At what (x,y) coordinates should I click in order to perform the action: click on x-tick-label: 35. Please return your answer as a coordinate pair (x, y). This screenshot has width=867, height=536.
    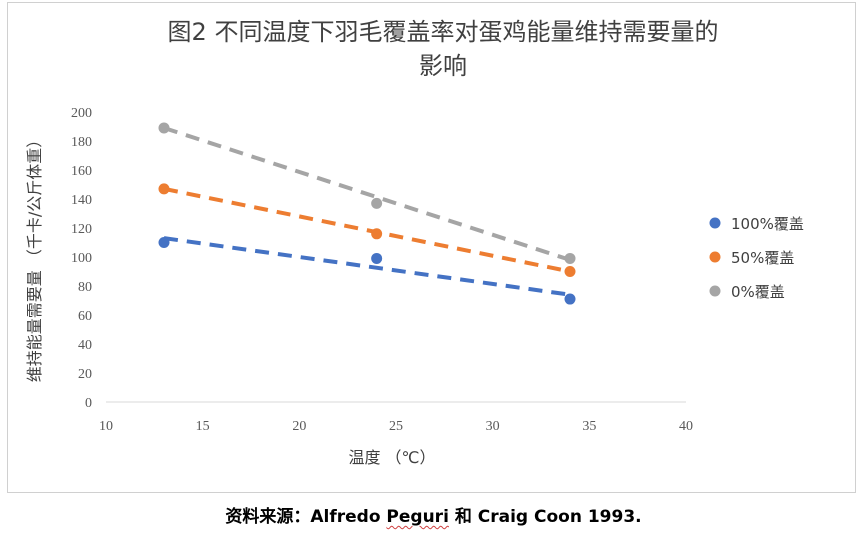
    Looking at the image, I should click on (589, 426).